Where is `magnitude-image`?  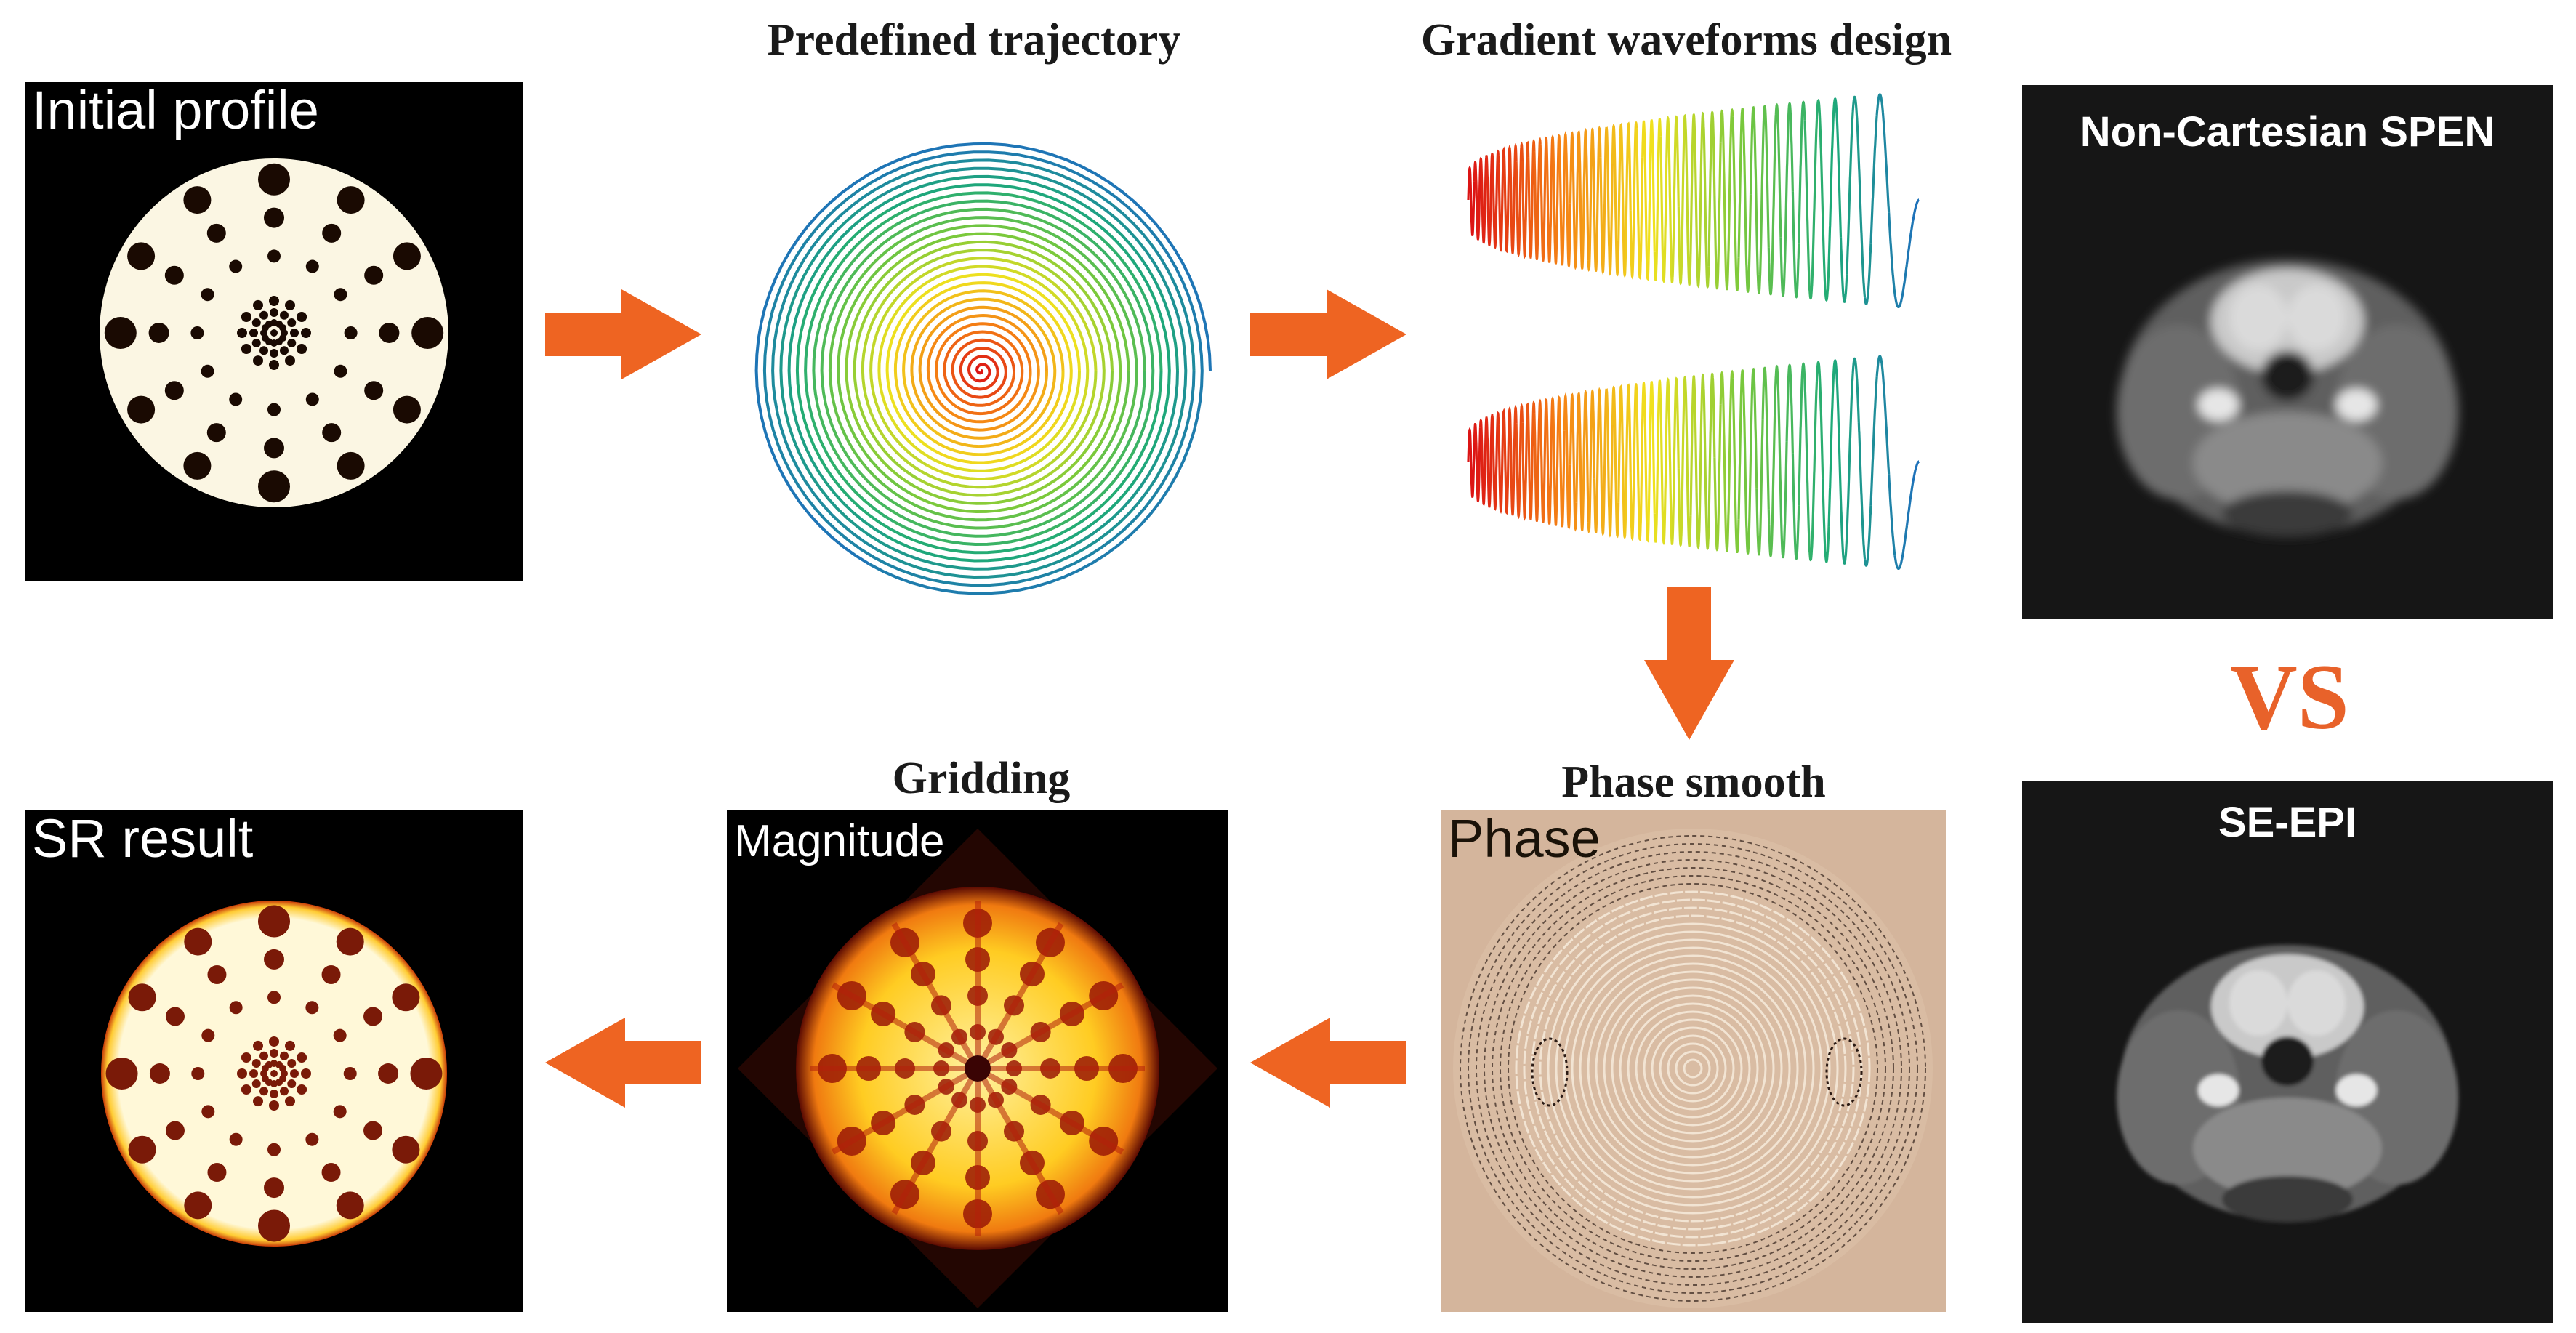 magnitude-image is located at coordinates (977, 1068).